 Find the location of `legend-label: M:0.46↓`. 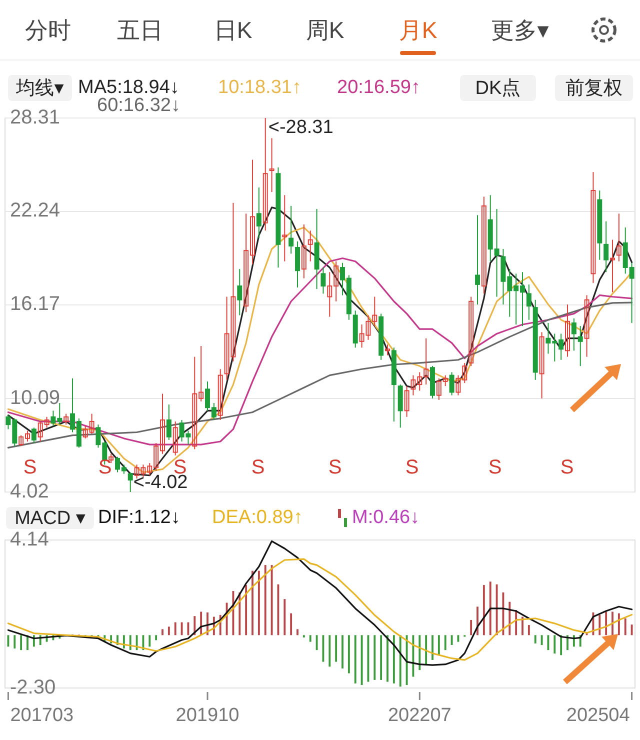

legend-label: M:0.46↓ is located at coordinates (386, 517).